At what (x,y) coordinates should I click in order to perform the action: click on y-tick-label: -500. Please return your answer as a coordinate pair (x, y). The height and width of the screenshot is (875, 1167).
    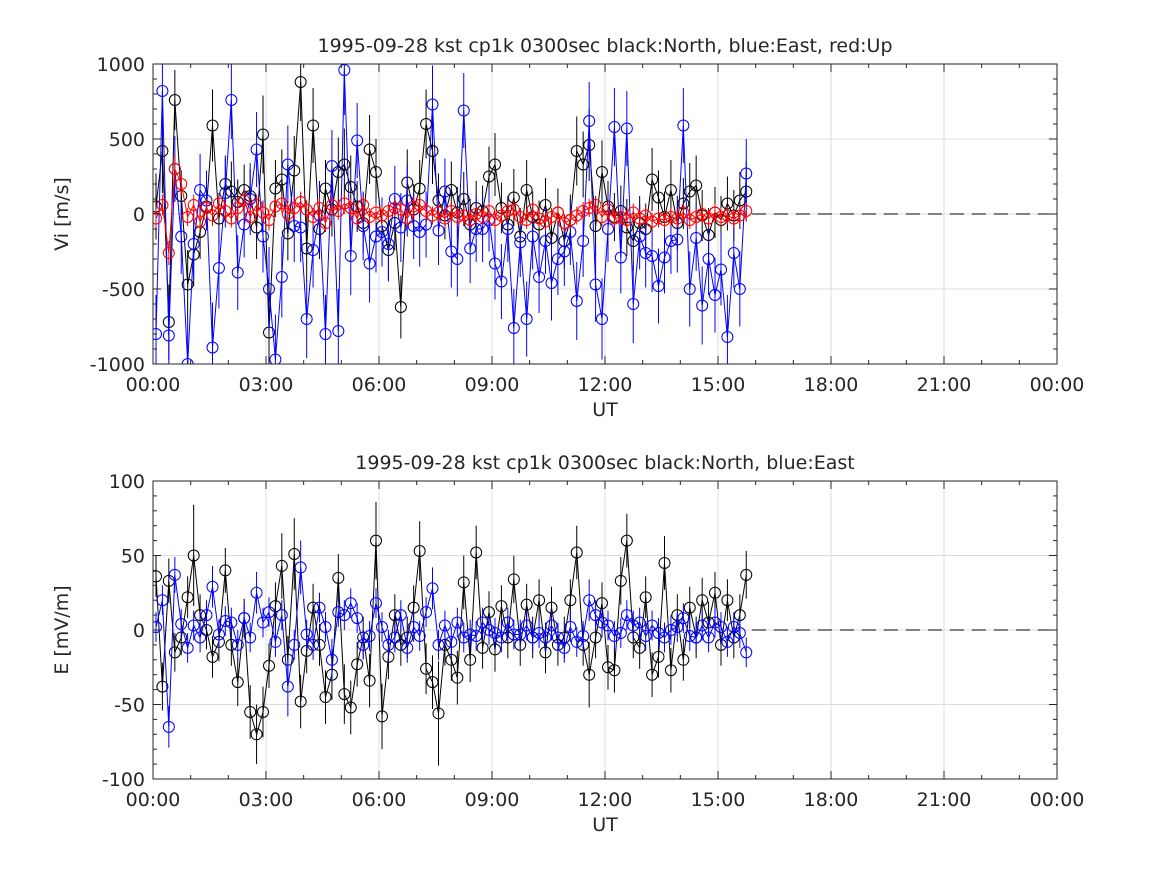
    Looking at the image, I should click on (123, 290).